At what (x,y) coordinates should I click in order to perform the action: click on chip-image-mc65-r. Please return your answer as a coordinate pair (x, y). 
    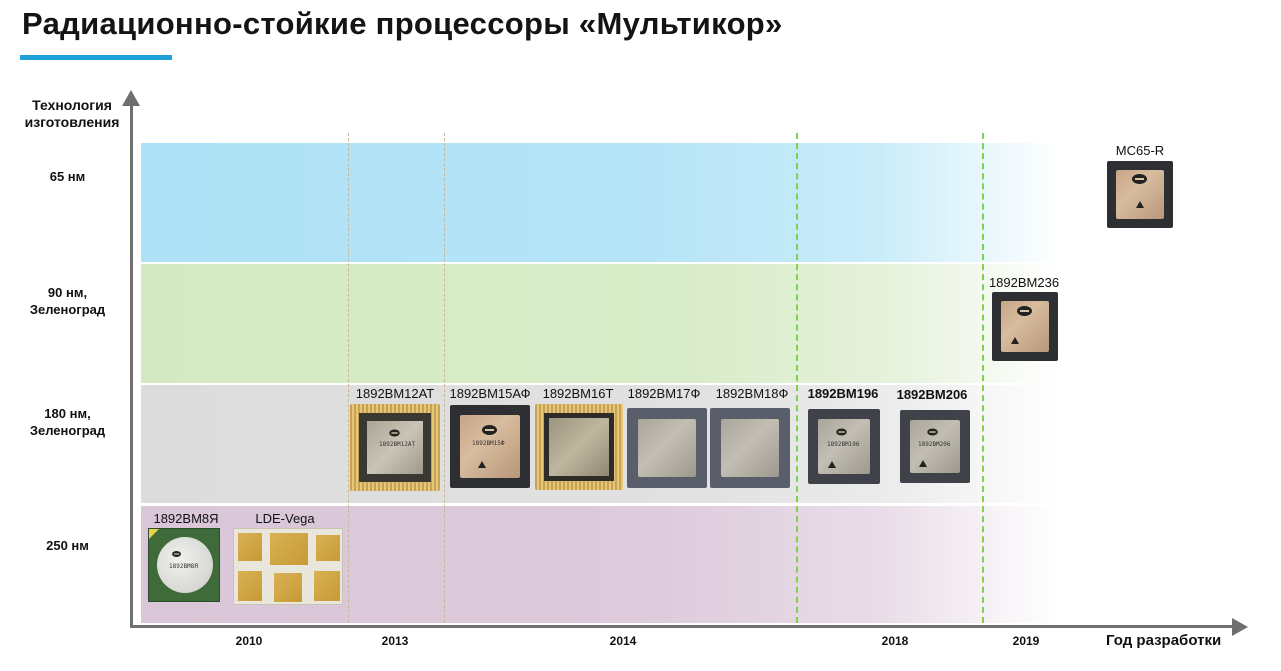
    Looking at the image, I should click on (1140, 194).